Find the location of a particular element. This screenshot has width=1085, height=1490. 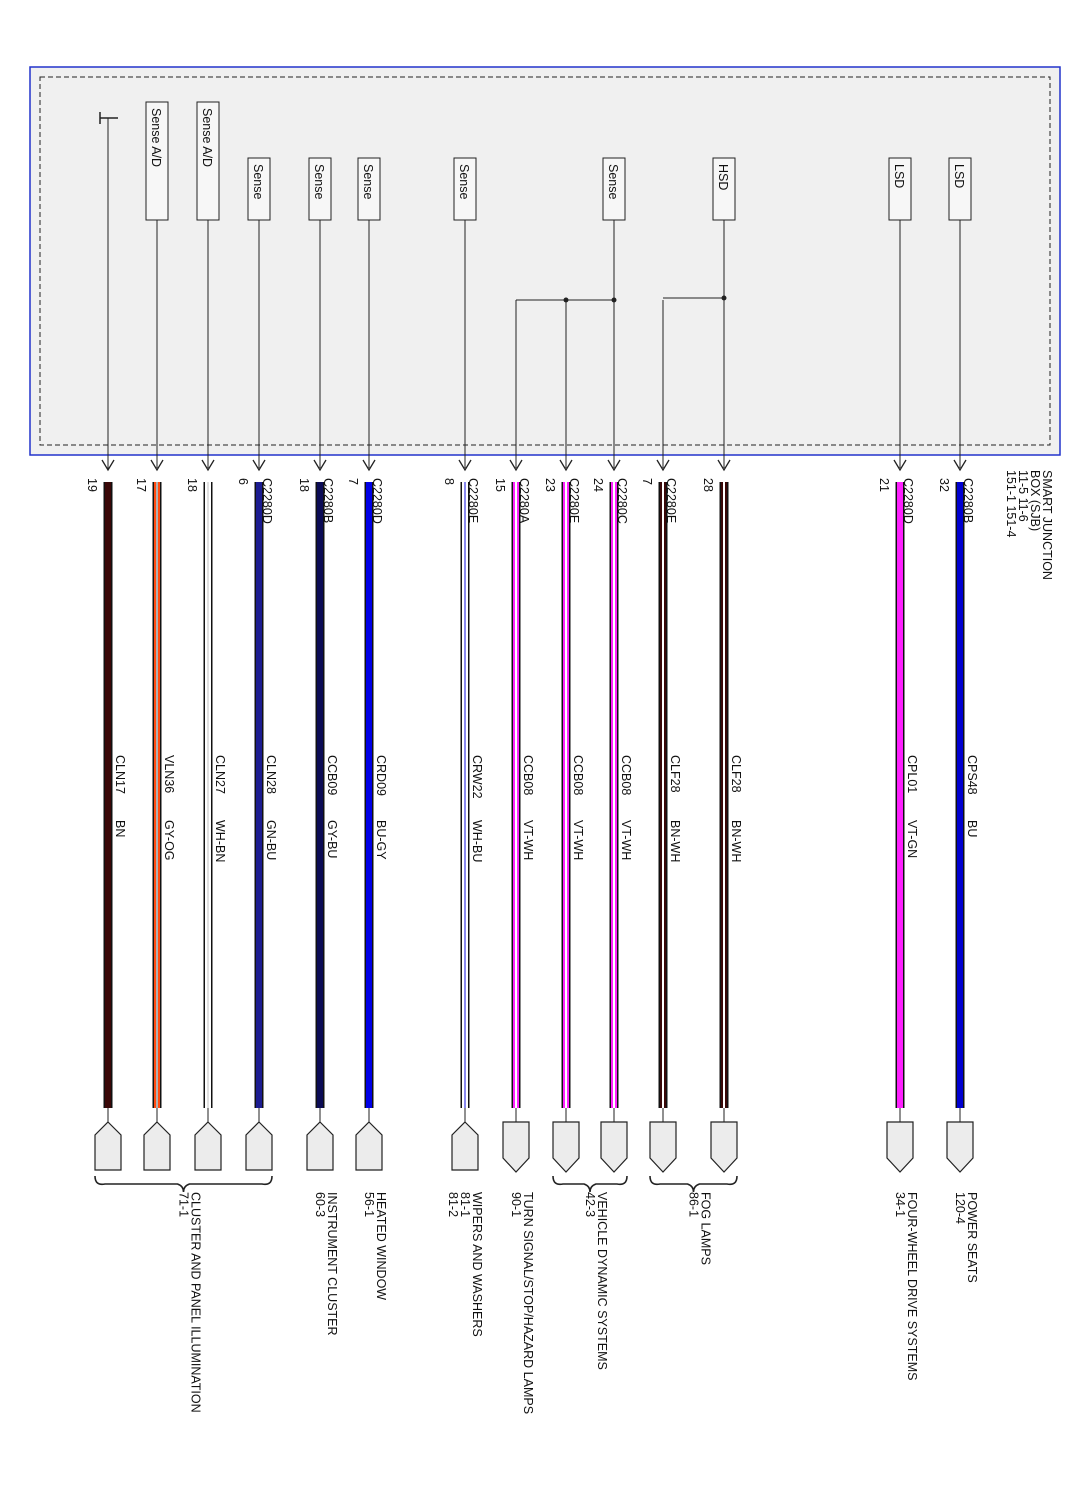

destination-name: FOG LAMPS is located at coordinates (706, 1228).